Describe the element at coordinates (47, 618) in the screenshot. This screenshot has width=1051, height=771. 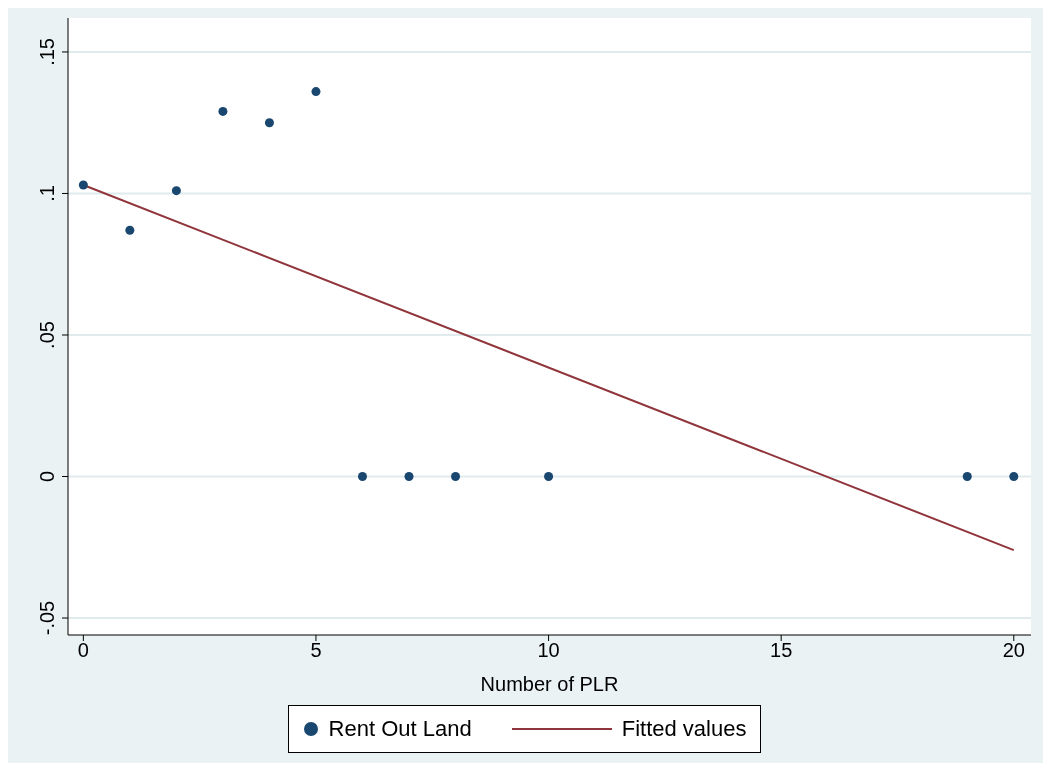
I see `y-tick-label: -.05` at that location.